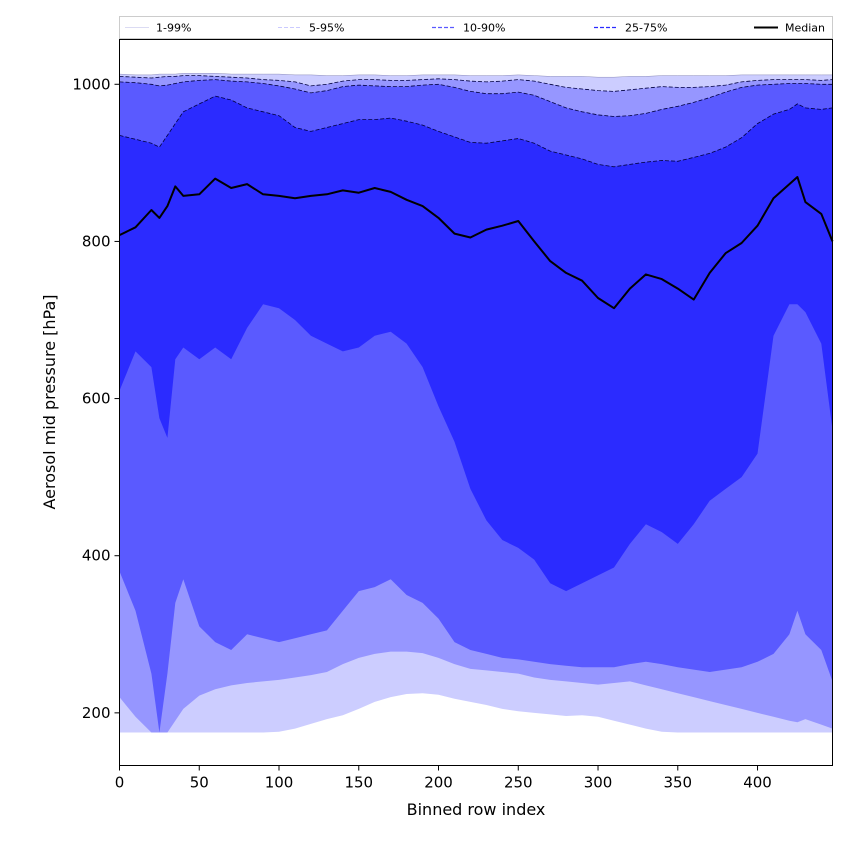  Describe the element at coordinates (279, 783) in the screenshot. I see `x-tick-label: 100` at that location.